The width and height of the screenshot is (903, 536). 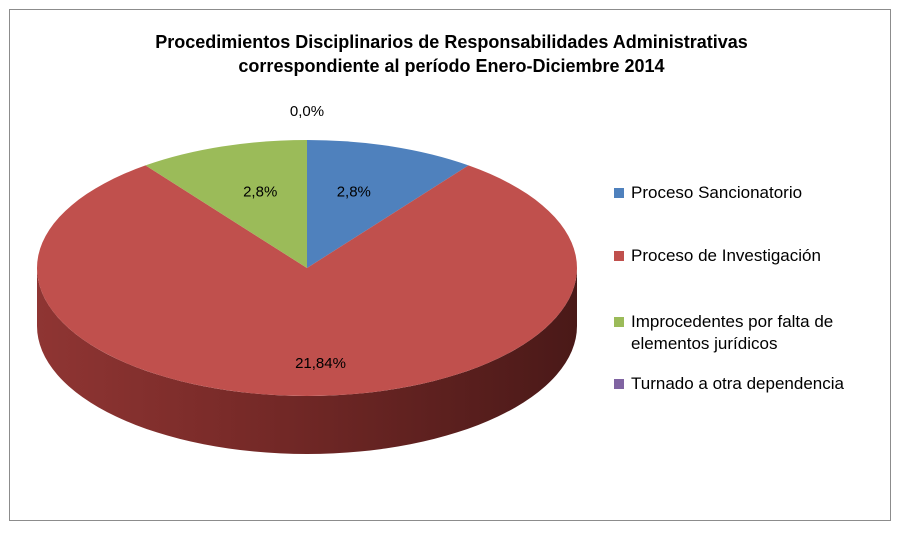 I want to click on legend-item-proceso-de-investigacion: Proceso de Investigación, so click(x=745, y=256).